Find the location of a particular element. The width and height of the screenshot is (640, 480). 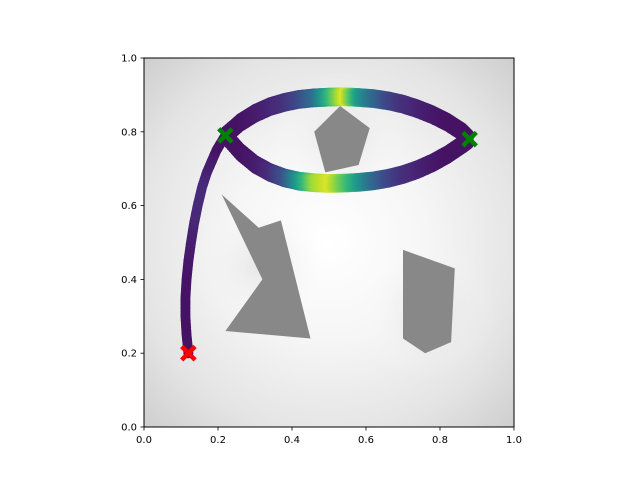

x-axis: 0.0 0.2 0.4 0.6 0.8 1.0 is located at coordinates (329, 436).